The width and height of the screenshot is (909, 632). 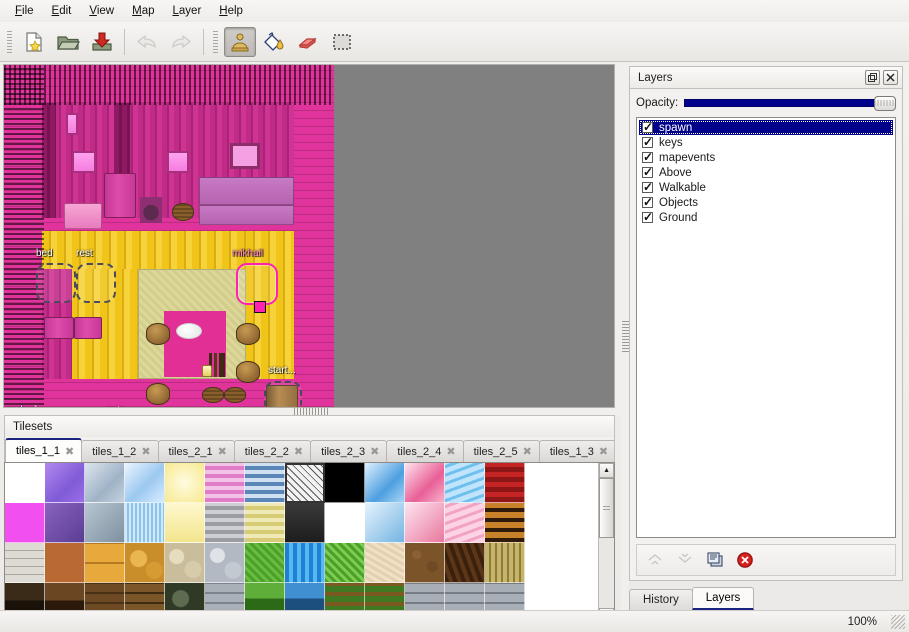 I want to click on chevron-down-icon, so click(x=685, y=560).